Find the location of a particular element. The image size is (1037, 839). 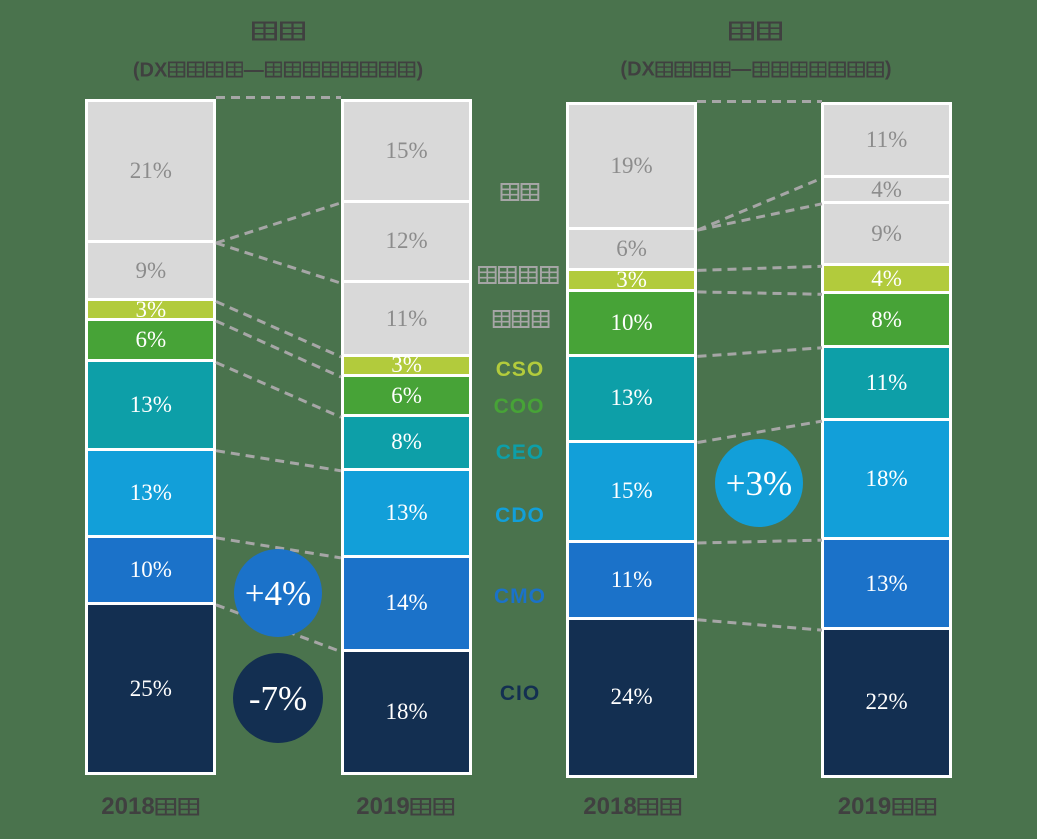

svg-text: +4% is located at coordinates (278, 593).